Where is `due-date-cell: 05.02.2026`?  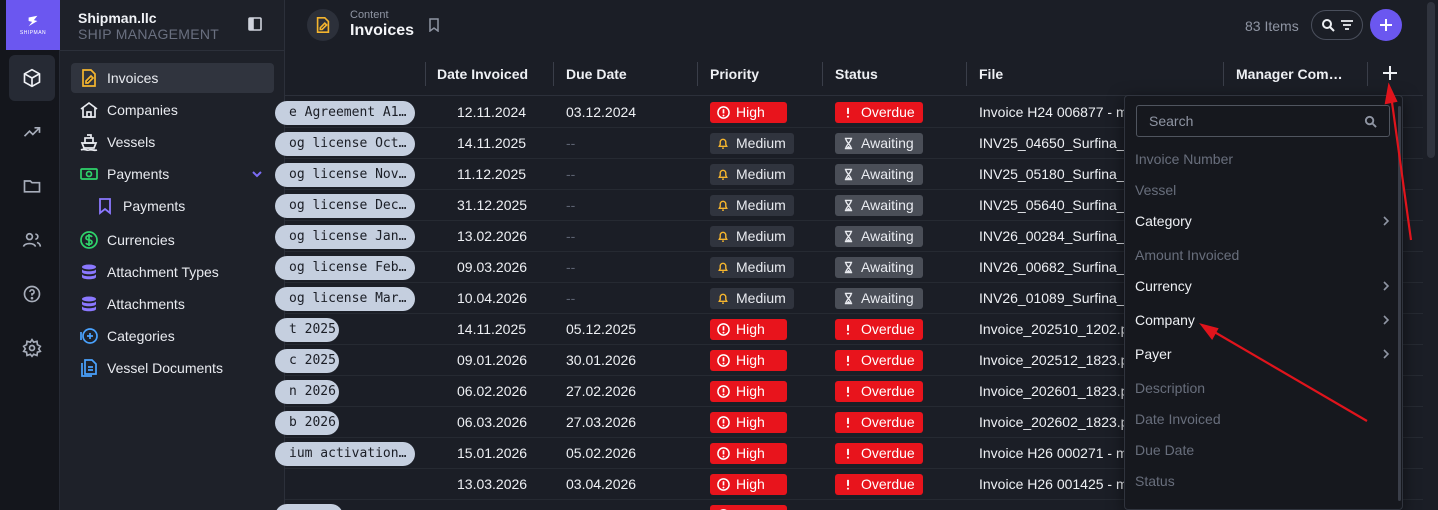 due-date-cell: 05.02.2026 is located at coordinates (601, 453).